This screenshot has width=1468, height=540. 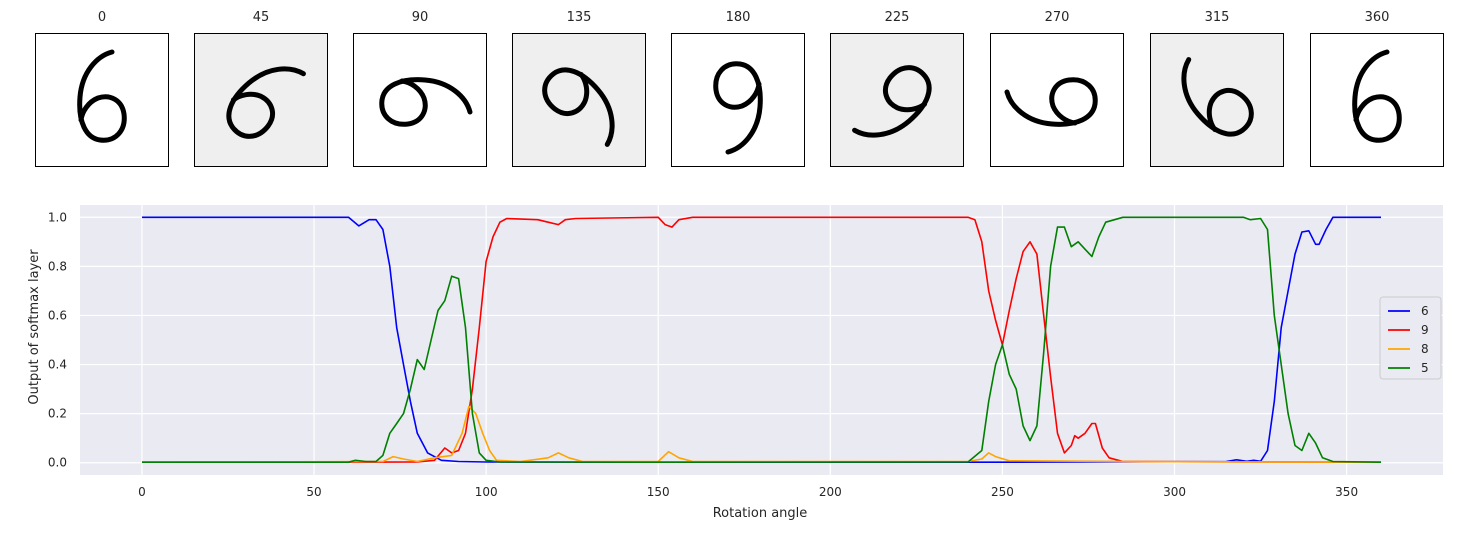 What do you see at coordinates (313, 492) in the screenshot?
I see `x-tick-label: 50` at bounding box center [313, 492].